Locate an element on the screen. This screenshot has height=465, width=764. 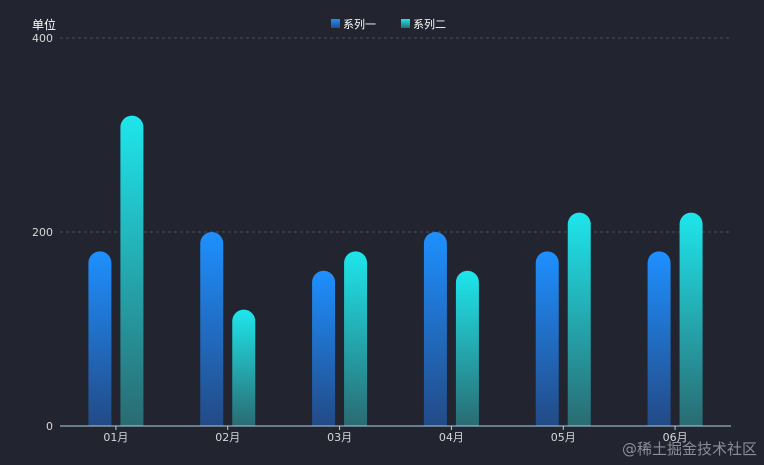
x-tick-label: 02月 is located at coordinates (227, 437).